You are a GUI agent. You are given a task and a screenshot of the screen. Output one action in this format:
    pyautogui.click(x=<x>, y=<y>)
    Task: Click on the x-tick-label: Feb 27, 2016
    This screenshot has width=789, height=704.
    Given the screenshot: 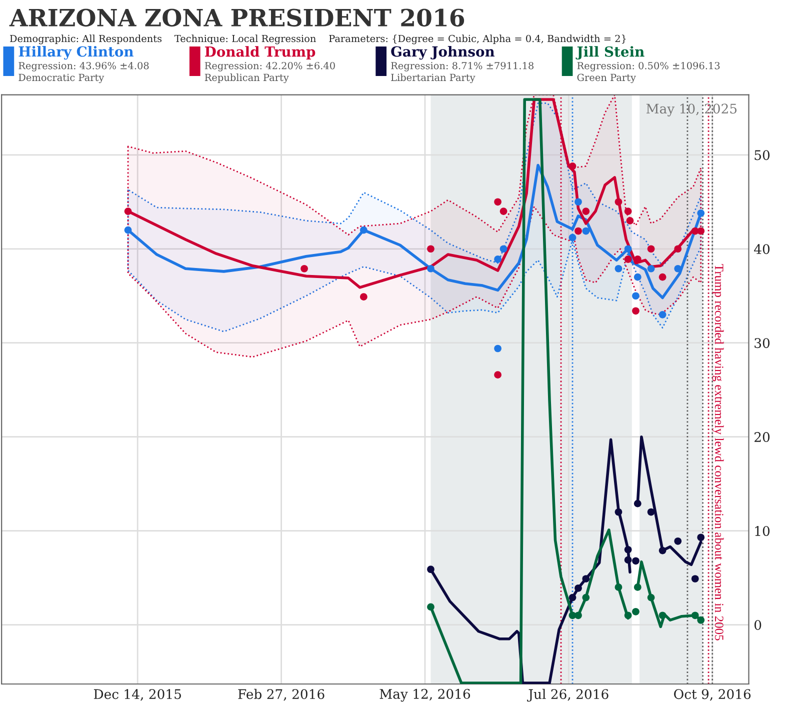 What is the action you would take?
    pyautogui.click(x=281, y=694)
    